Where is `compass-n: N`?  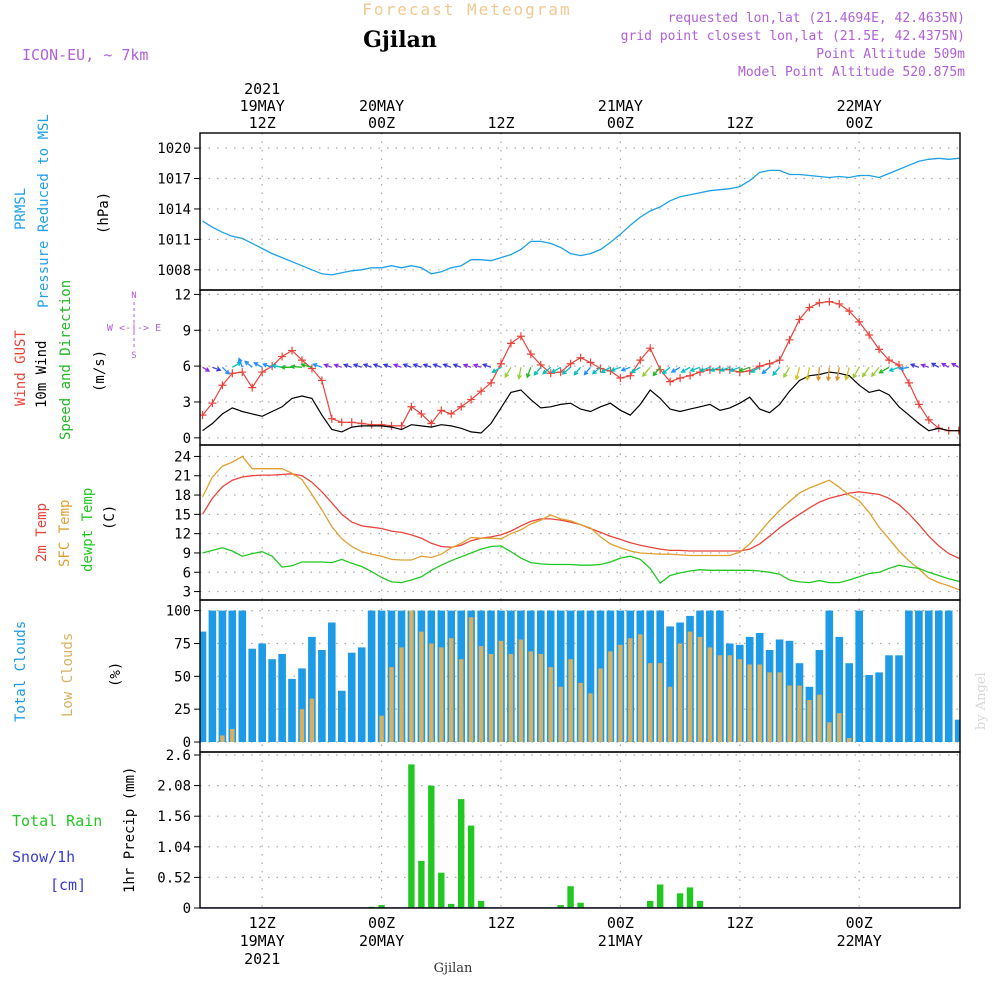
compass-n: N is located at coordinates (133, 296).